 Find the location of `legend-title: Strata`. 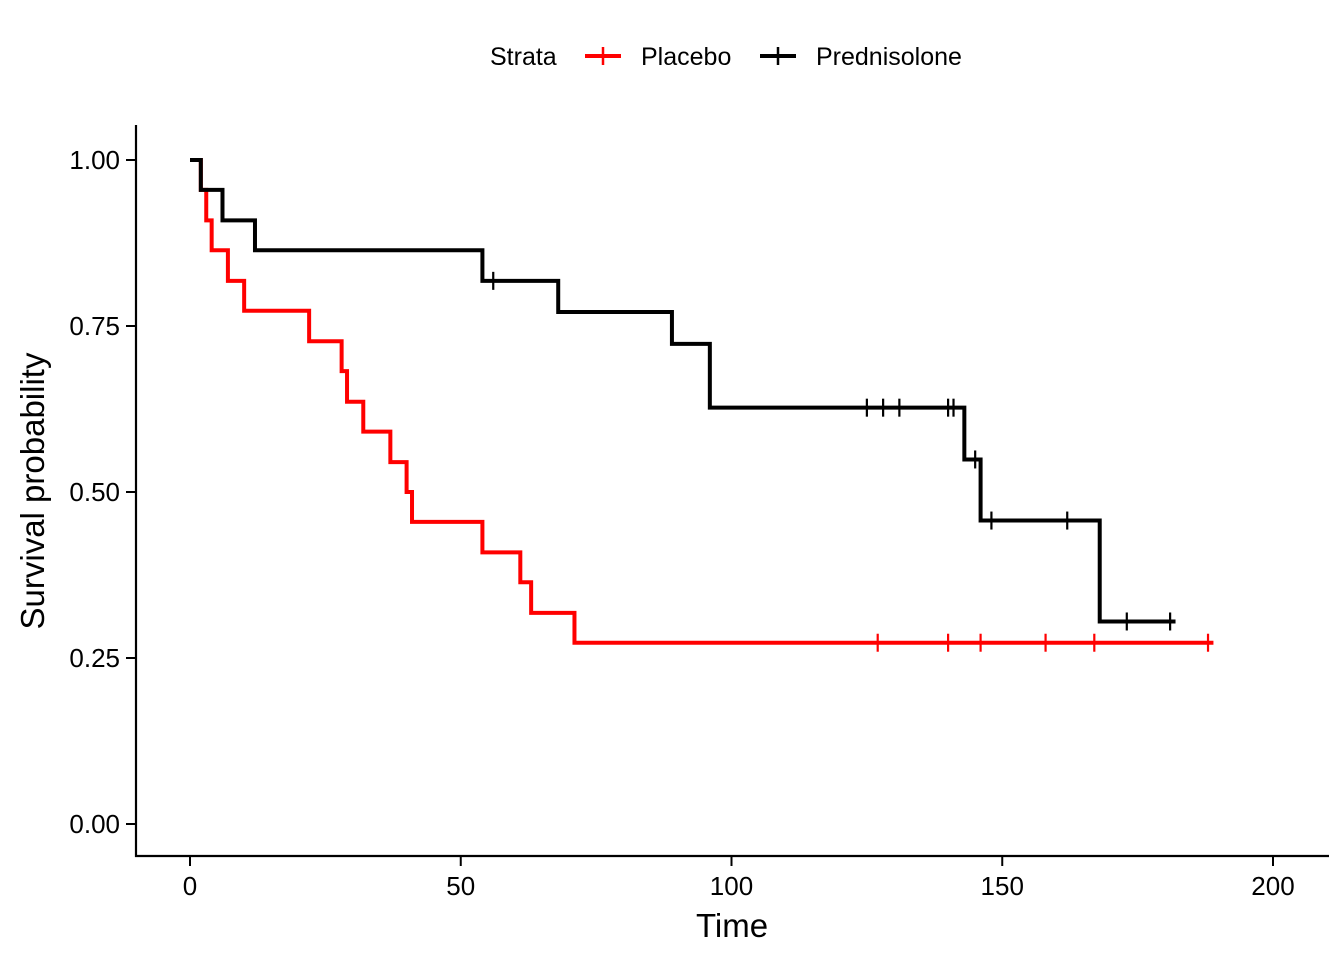

legend-title: Strata is located at coordinates (523, 57).